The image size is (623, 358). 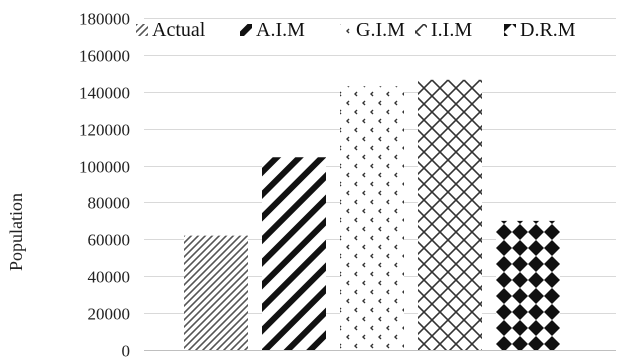 What do you see at coordinates (104, 56) in the screenshot?
I see `y-tick-label: 160000` at bounding box center [104, 56].